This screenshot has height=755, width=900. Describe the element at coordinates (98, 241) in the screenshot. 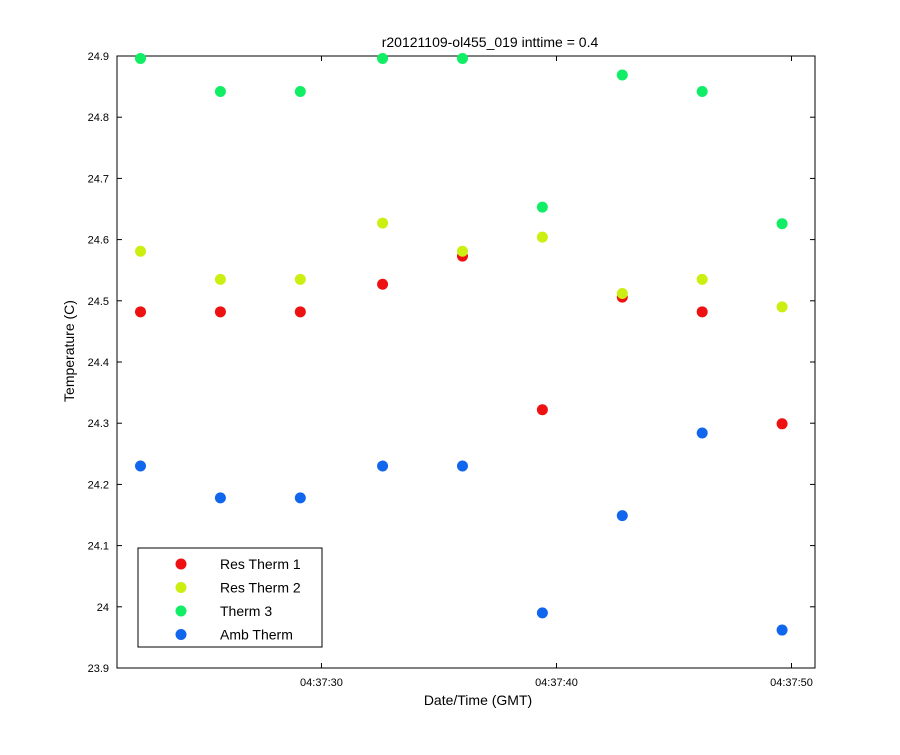

I see `y-tick-label: 24.6` at that location.